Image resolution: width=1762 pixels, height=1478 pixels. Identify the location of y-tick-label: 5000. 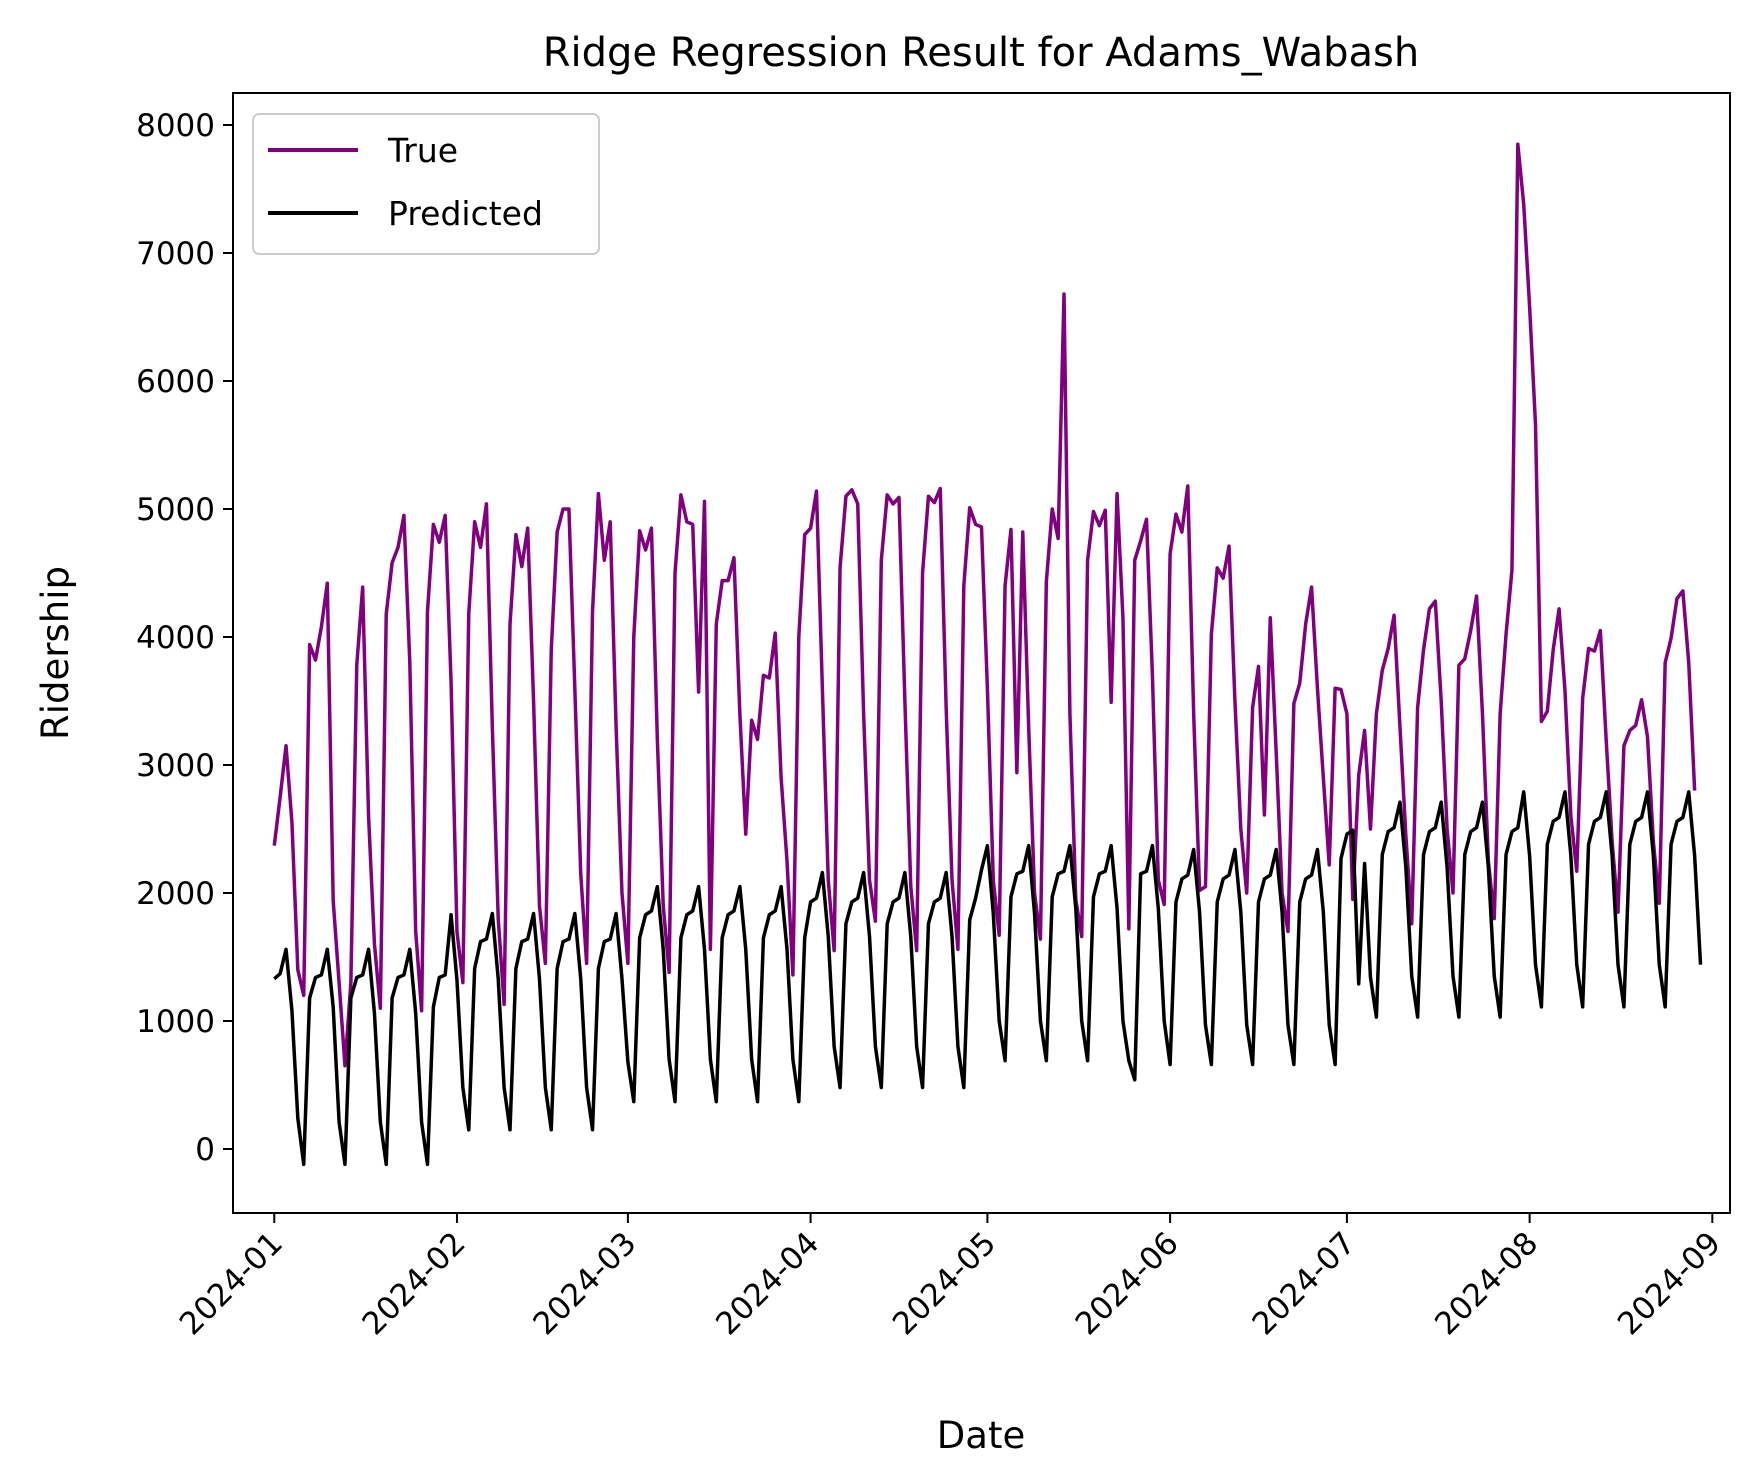
(175, 510).